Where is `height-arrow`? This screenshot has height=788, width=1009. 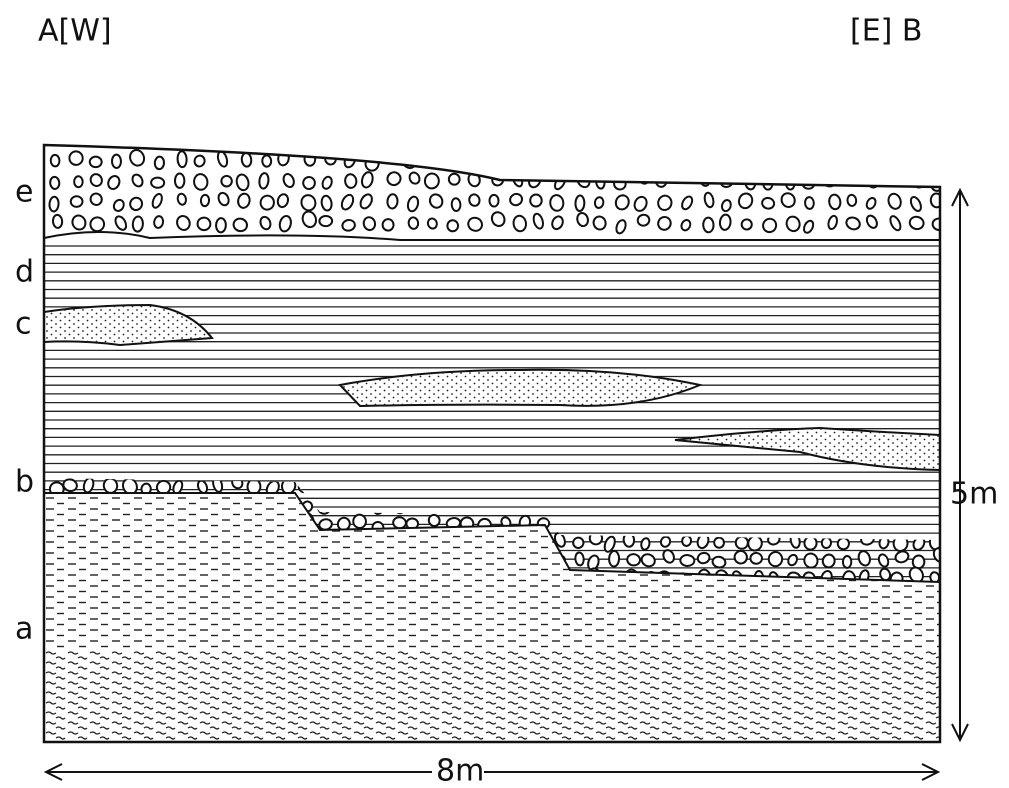 height-arrow is located at coordinates (960, 465).